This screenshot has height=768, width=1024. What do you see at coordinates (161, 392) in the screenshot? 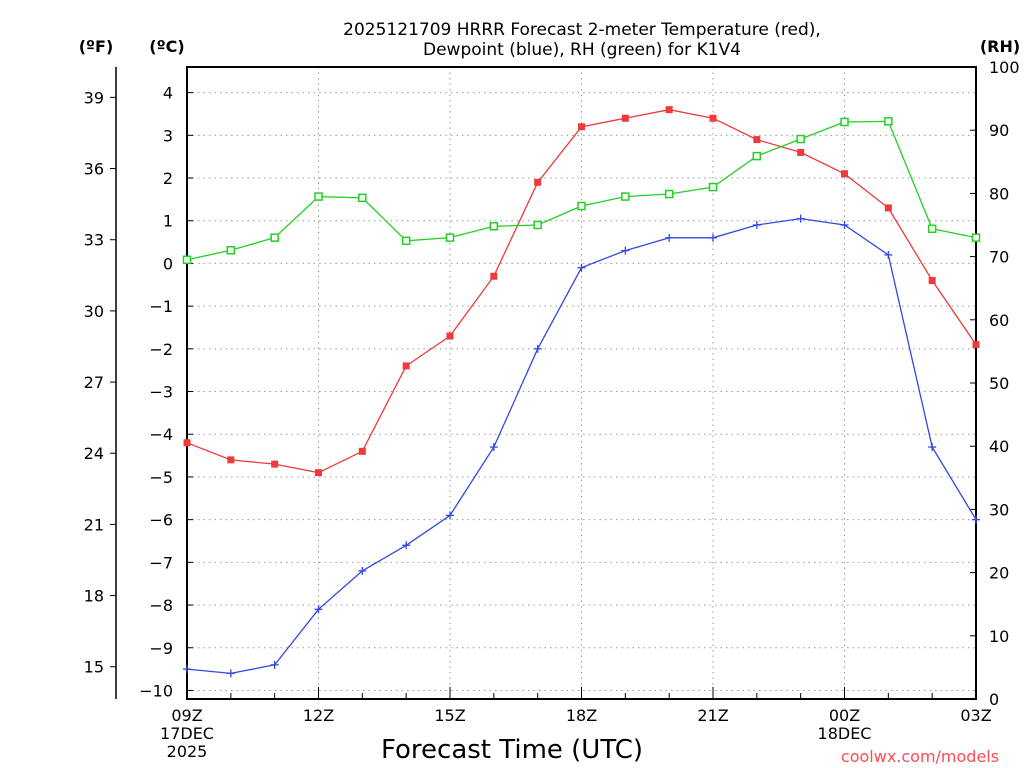
I see `celsius-tick-label: −3` at bounding box center [161, 392].